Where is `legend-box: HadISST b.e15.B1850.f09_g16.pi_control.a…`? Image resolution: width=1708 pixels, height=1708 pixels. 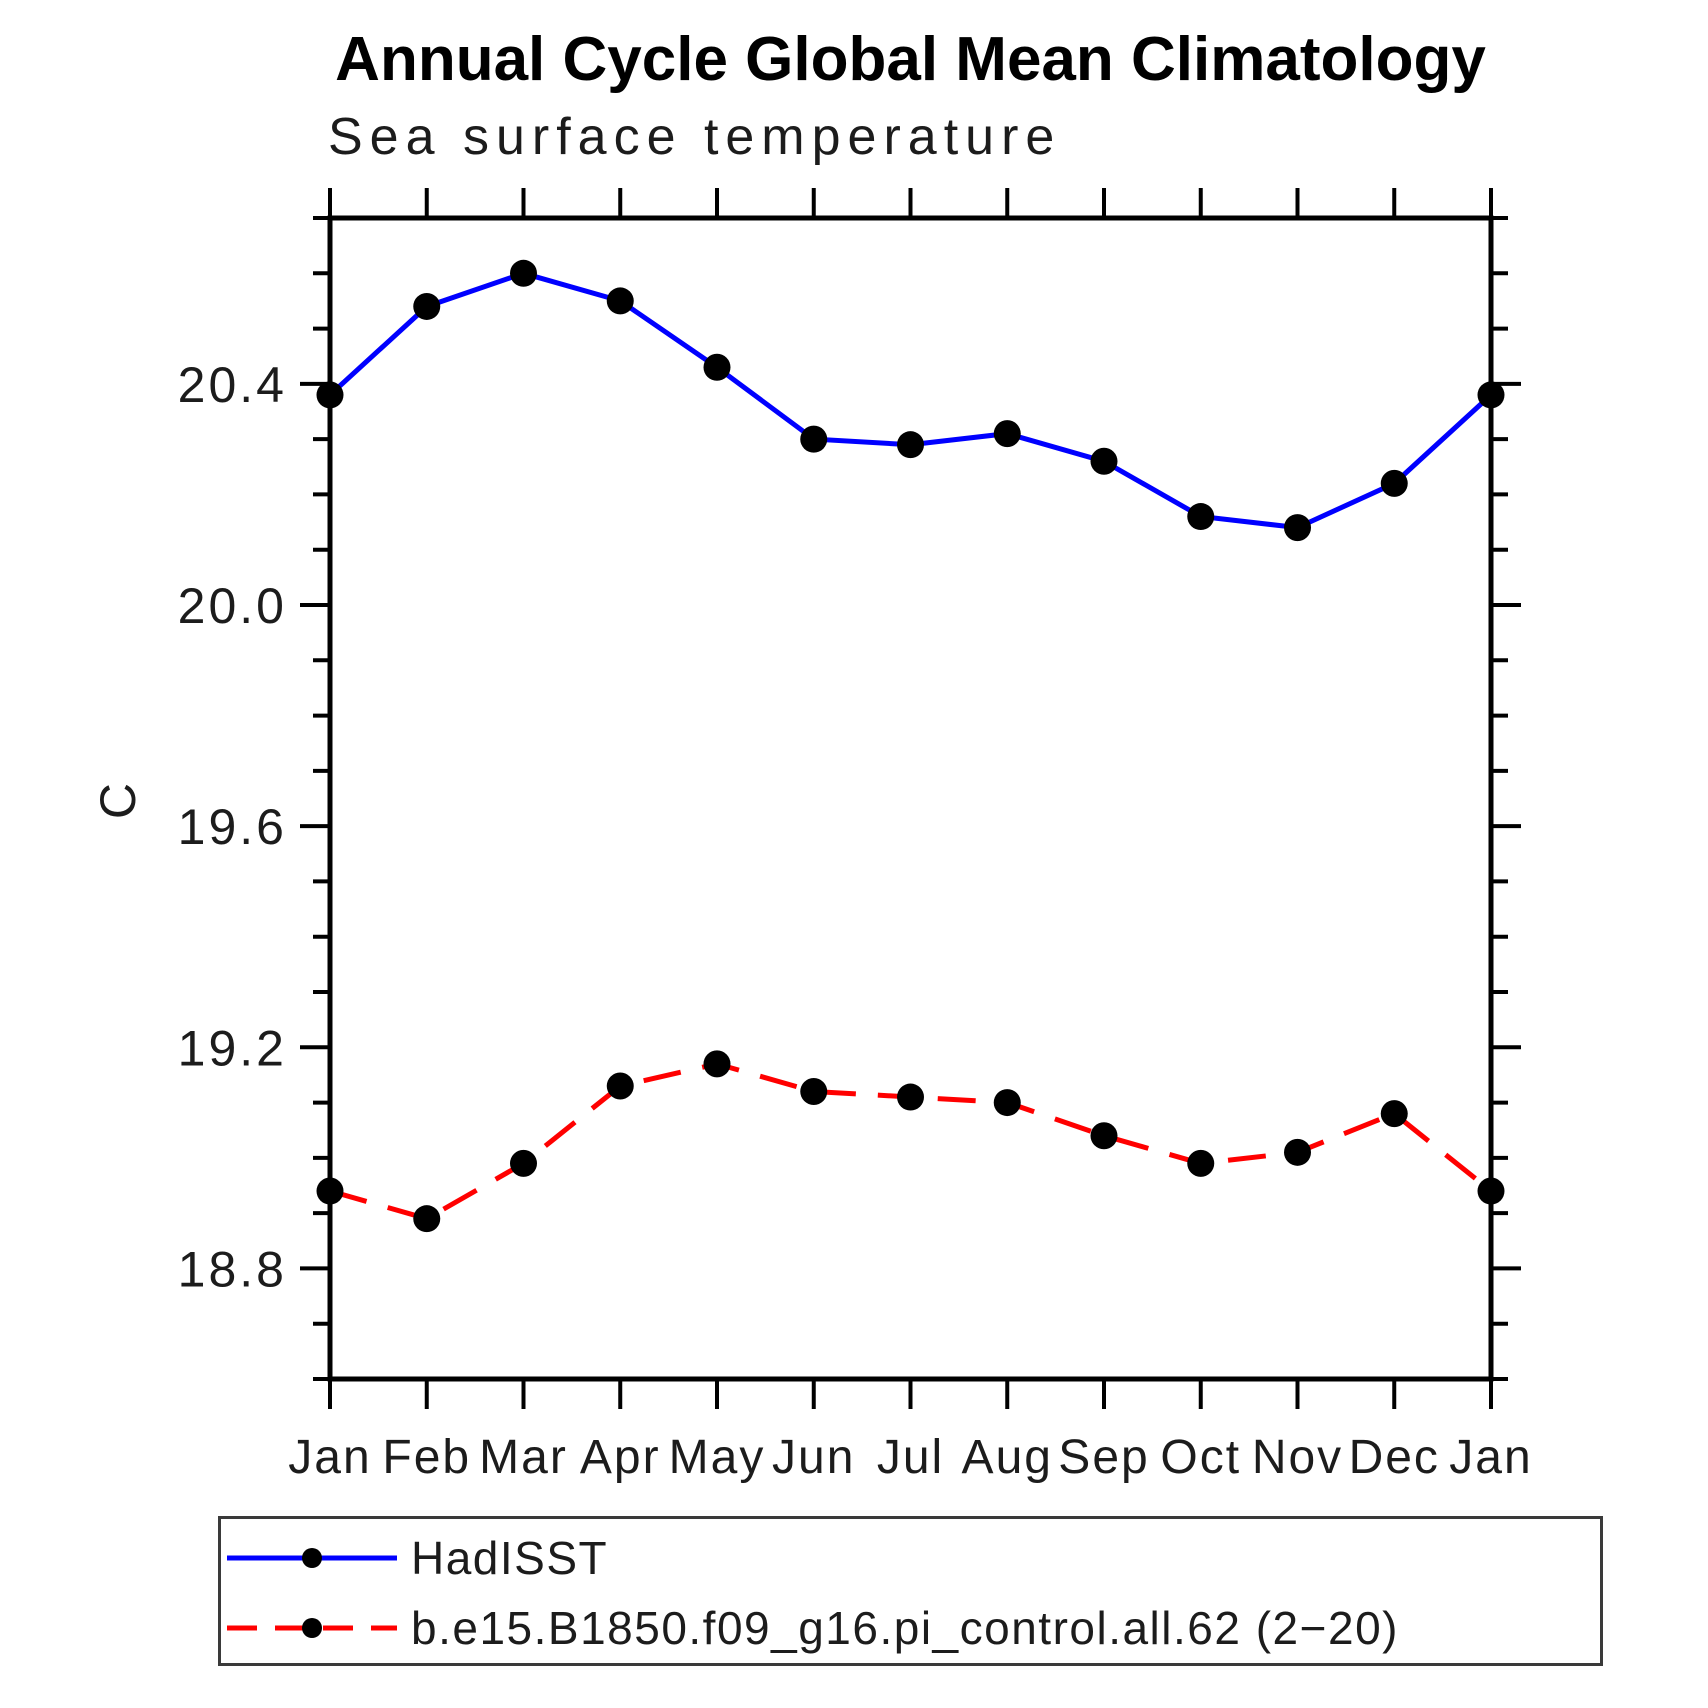
legend-box: HadISST b.e15.B1850.f09_g16.pi_control.a… is located at coordinates (910, 1591).